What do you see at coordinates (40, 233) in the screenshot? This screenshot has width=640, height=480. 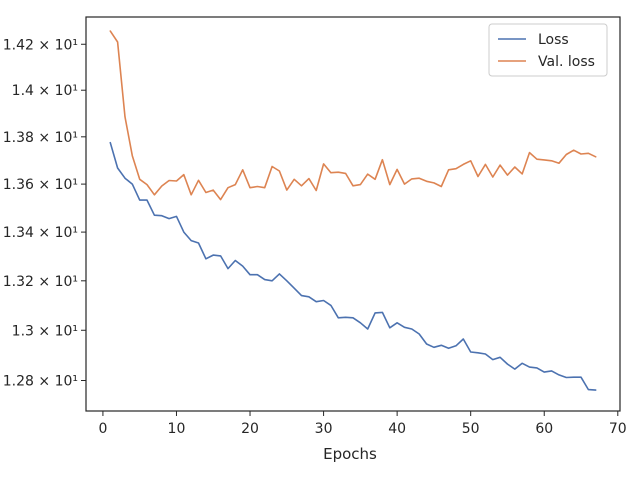 I see `y-tick-label: 1.34 × 10¹` at bounding box center [40, 233].